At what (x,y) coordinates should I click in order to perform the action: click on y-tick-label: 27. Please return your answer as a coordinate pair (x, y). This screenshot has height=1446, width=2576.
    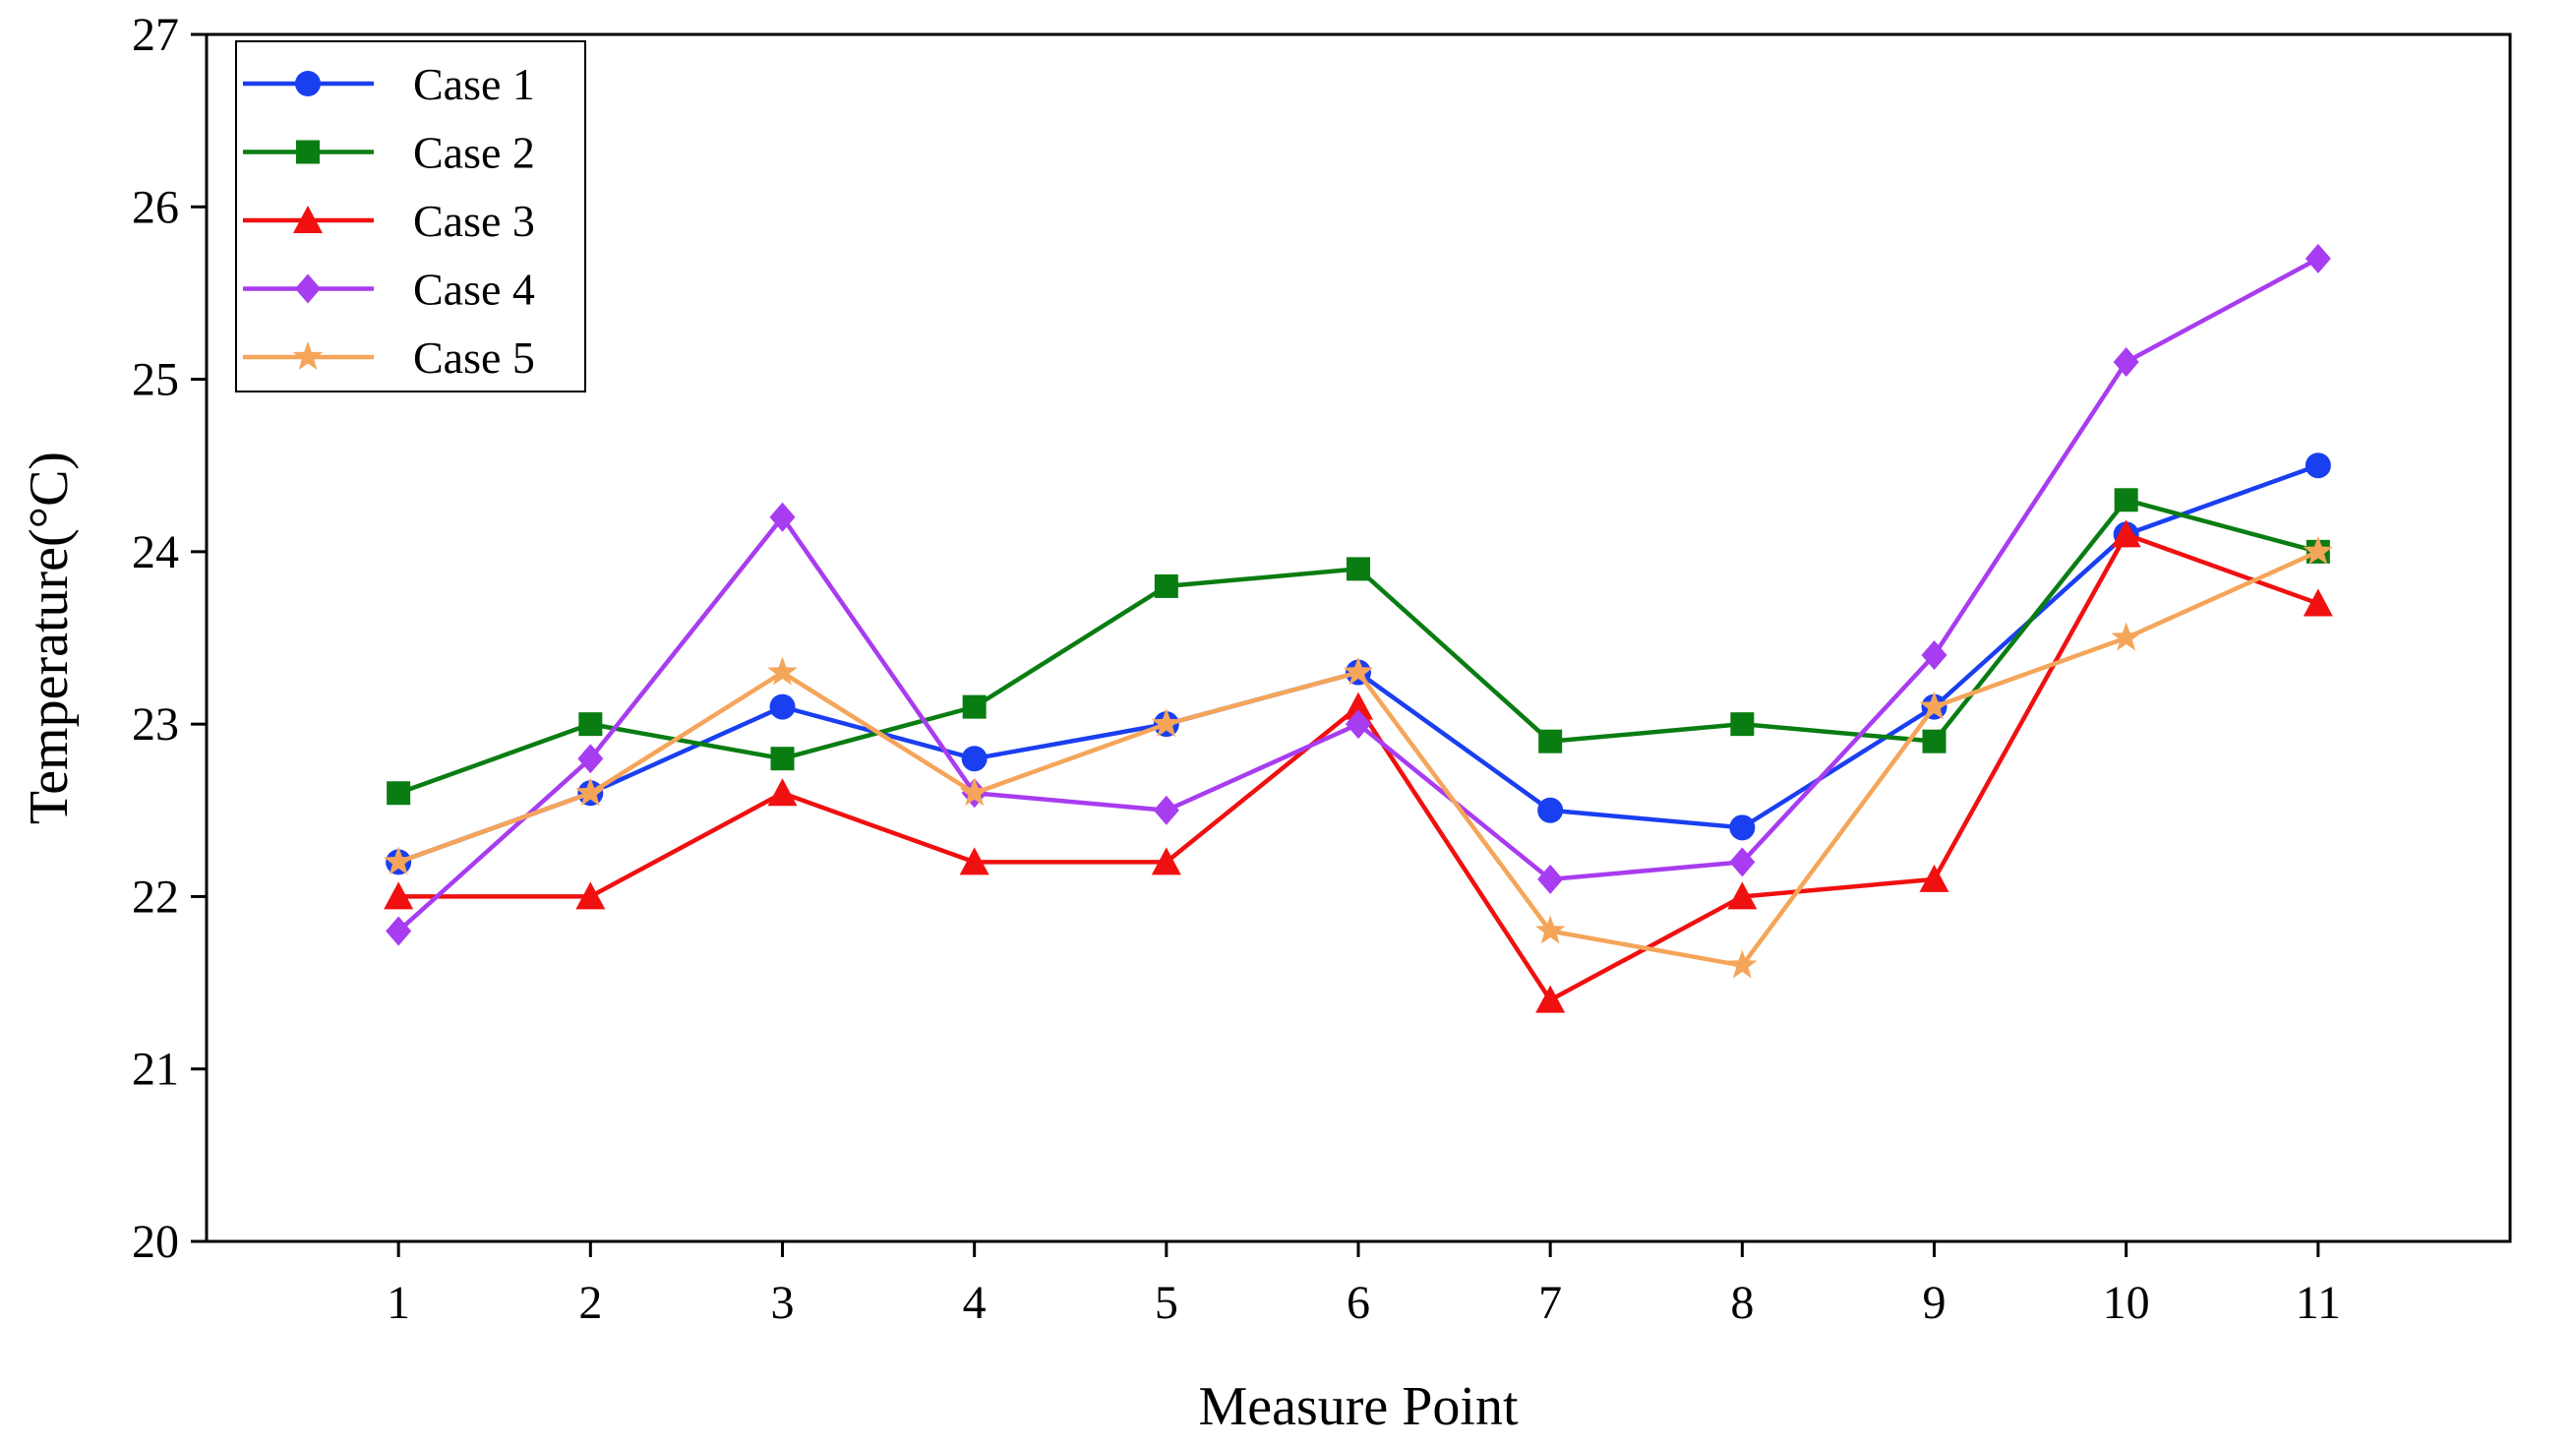
    Looking at the image, I should click on (155, 35).